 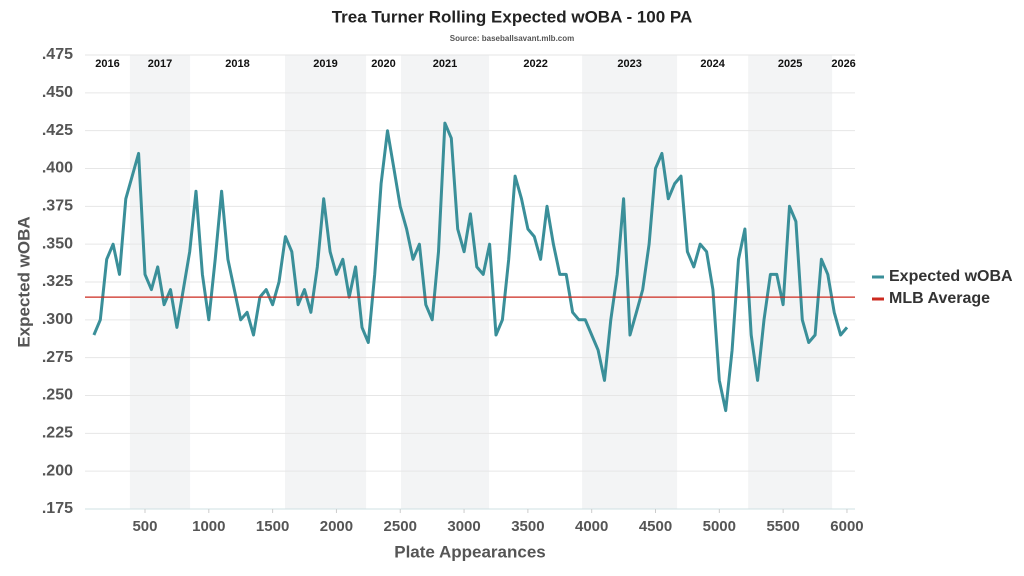 What do you see at coordinates (57, 168) in the screenshot?
I see `y-tick-label: .400` at bounding box center [57, 168].